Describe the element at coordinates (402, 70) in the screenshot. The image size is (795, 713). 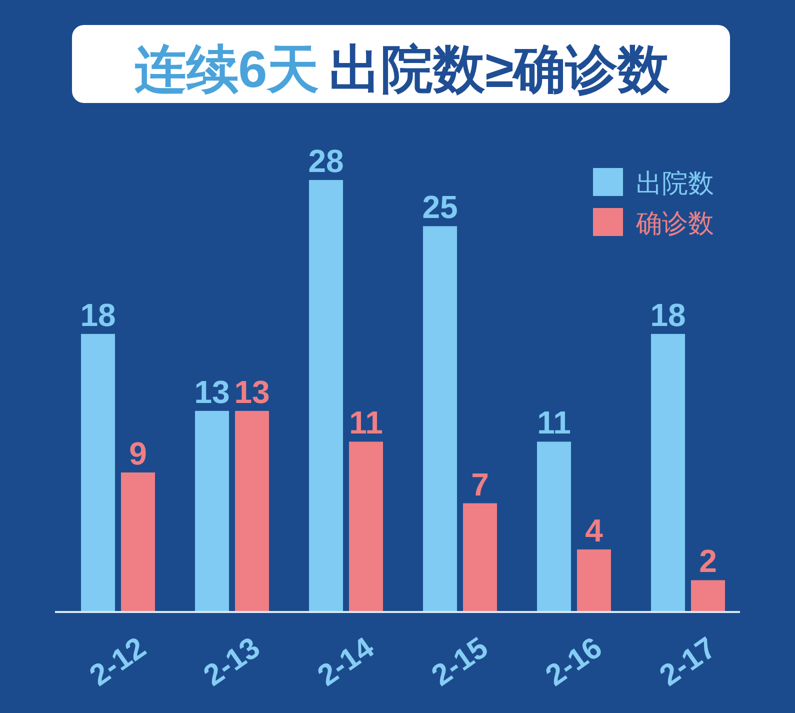
I see `title: 连续6天出院数≥确诊数` at that location.